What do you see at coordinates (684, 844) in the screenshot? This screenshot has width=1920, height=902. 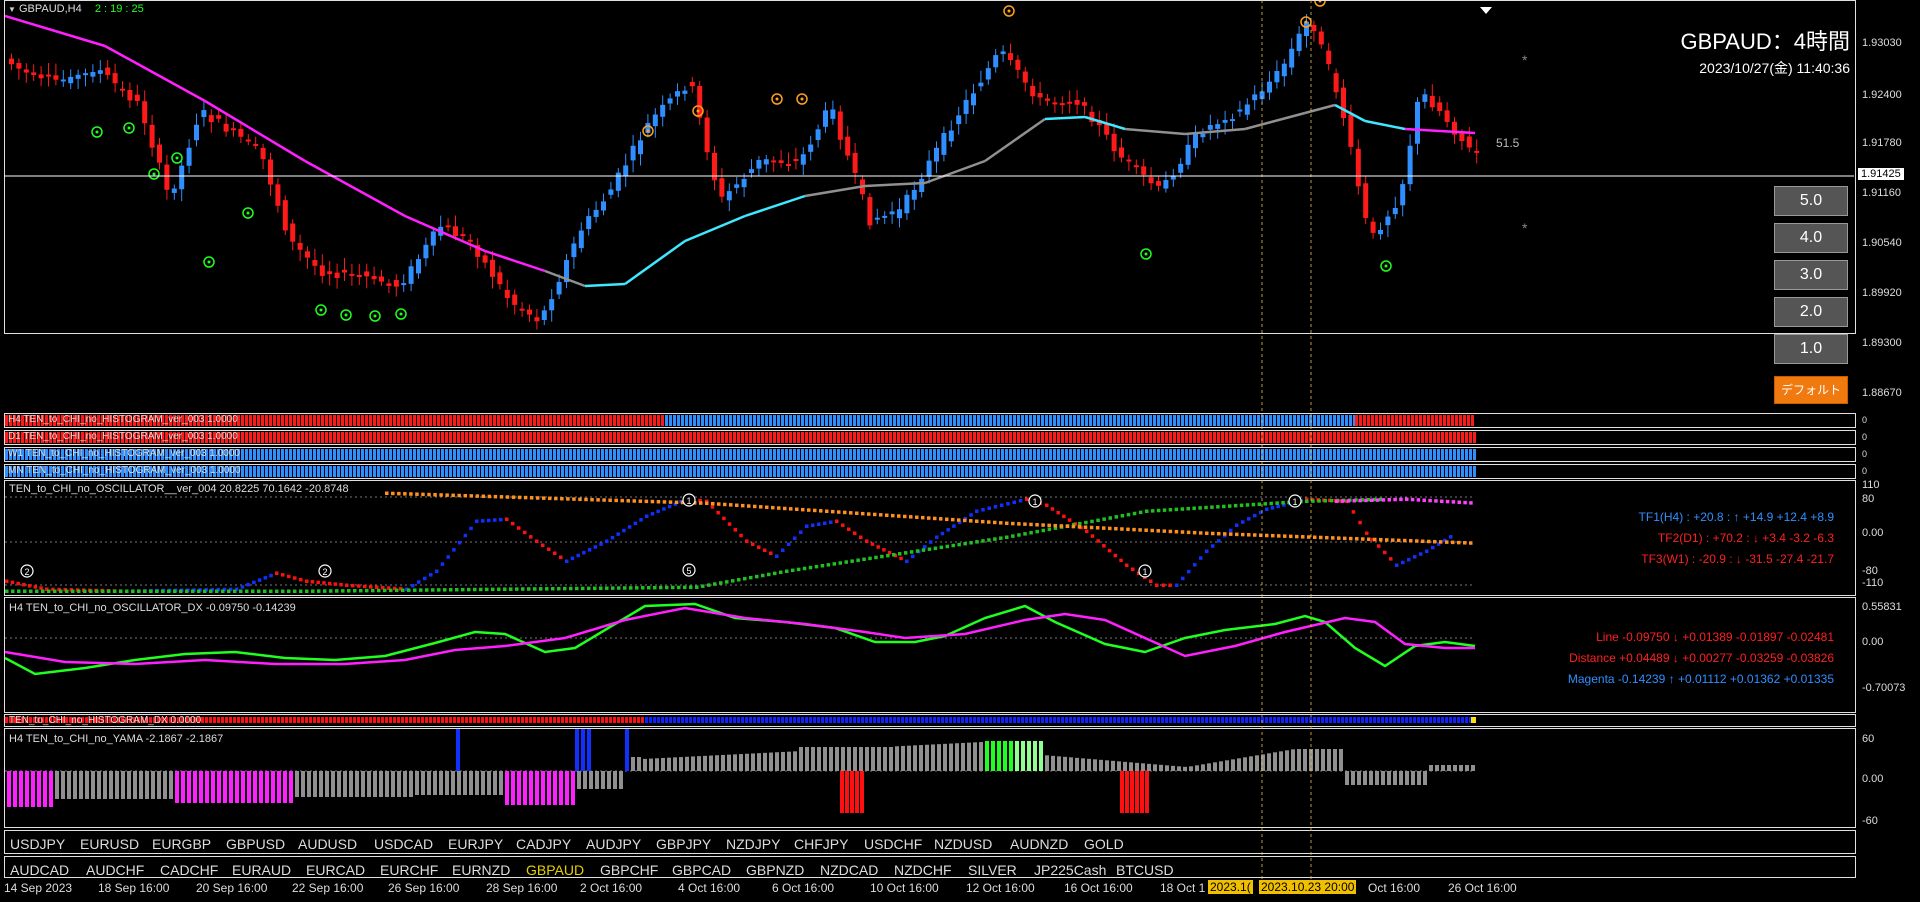 I see `symbol-button-gbpjpy: GBPJPY` at bounding box center [684, 844].